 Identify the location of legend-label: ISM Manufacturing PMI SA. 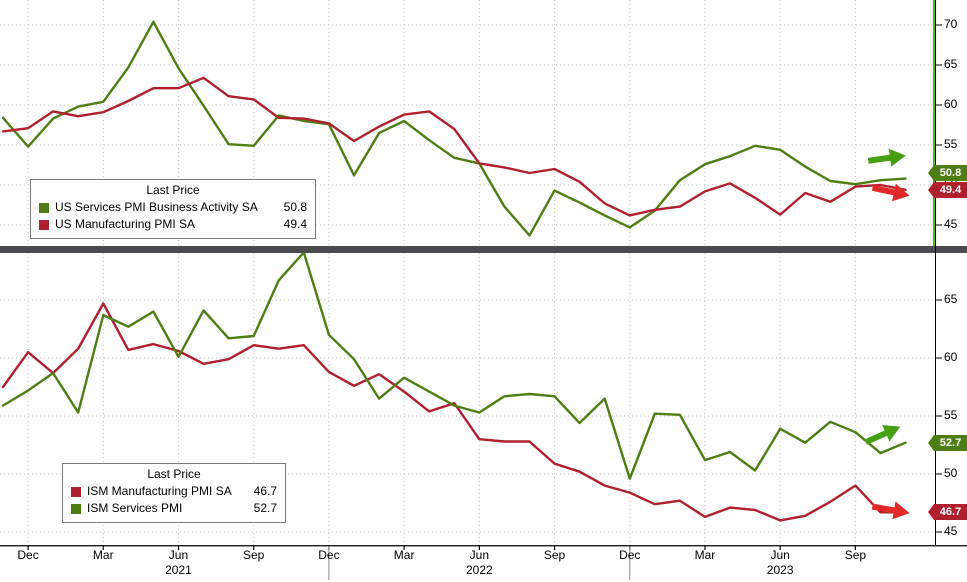
(159, 491).